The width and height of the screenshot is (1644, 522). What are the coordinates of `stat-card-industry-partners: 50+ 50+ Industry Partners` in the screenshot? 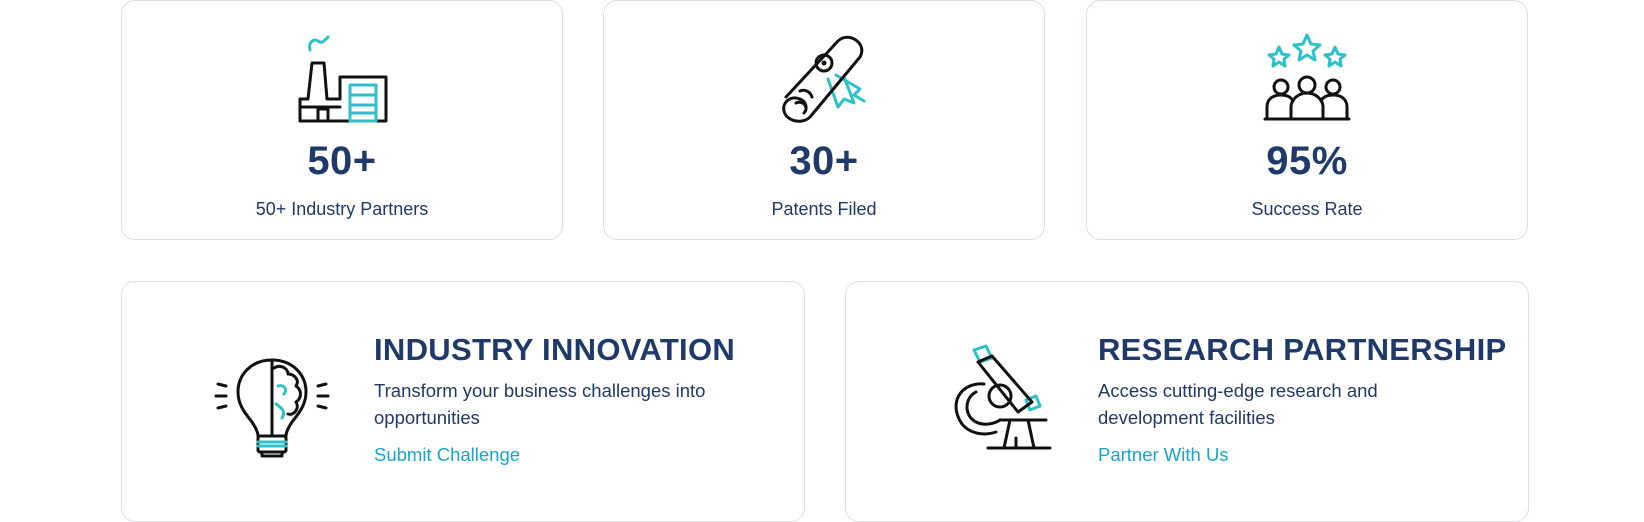 It's located at (342, 120).